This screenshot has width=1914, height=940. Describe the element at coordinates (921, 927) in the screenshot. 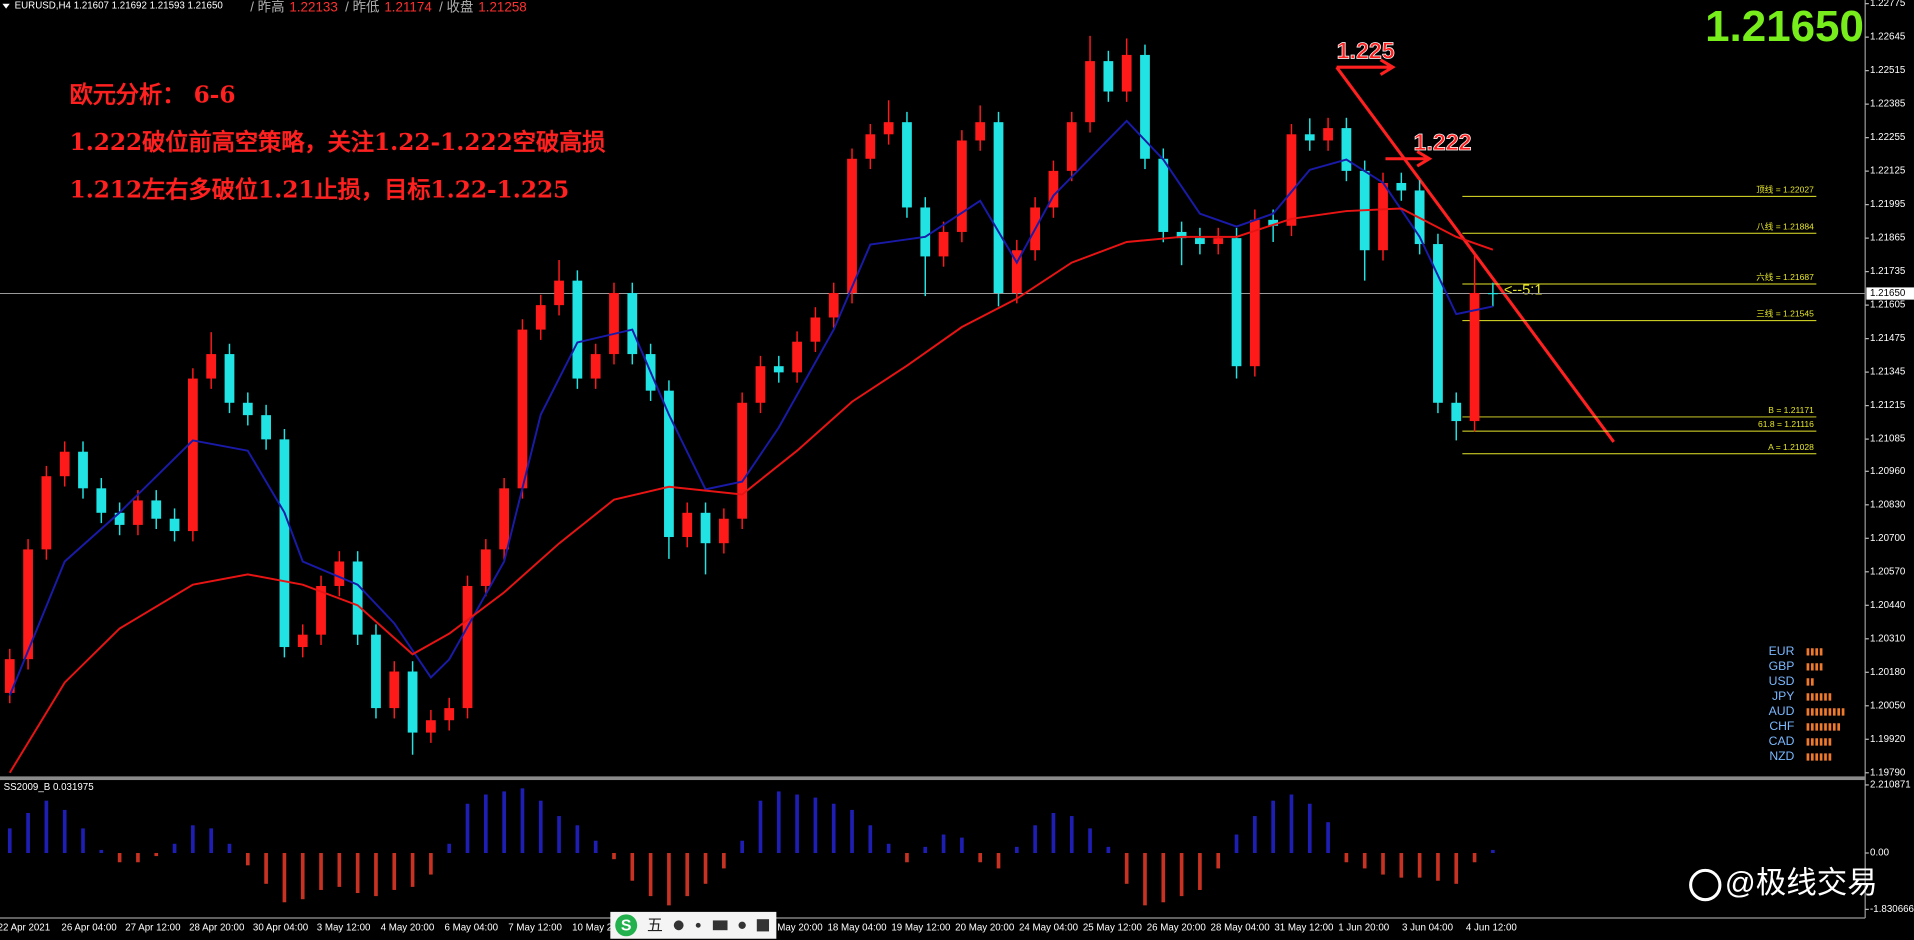

I see `x-tick-label: 19 May 12:00` at that location.